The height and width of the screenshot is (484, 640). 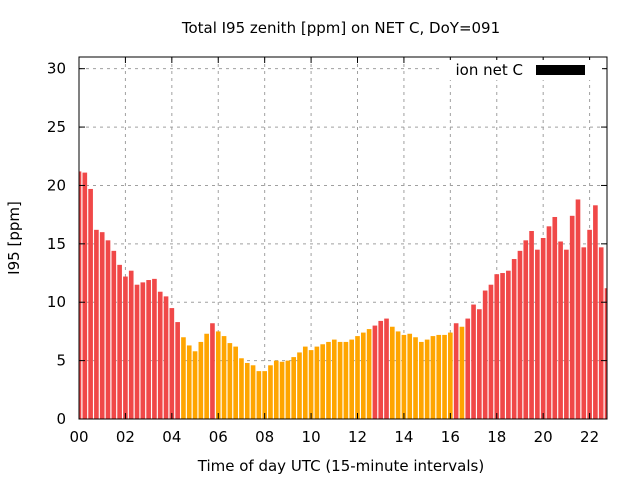 I want to click on legend: ion net C, so click(x=521, y=70).